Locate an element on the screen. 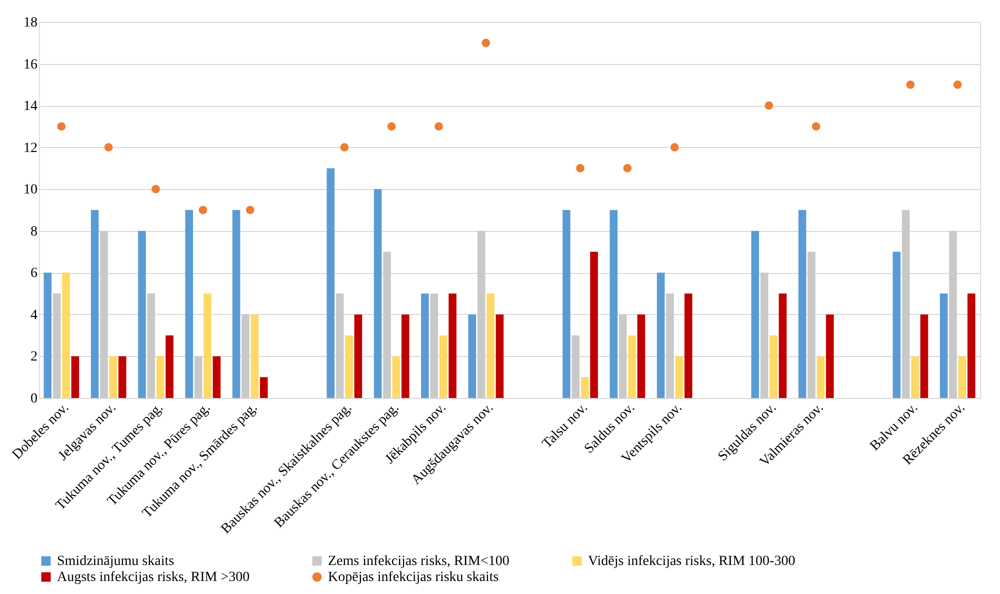  legend-label: Augsts infekcijas risks, RIM >300 is located at coordinates (153, 577).